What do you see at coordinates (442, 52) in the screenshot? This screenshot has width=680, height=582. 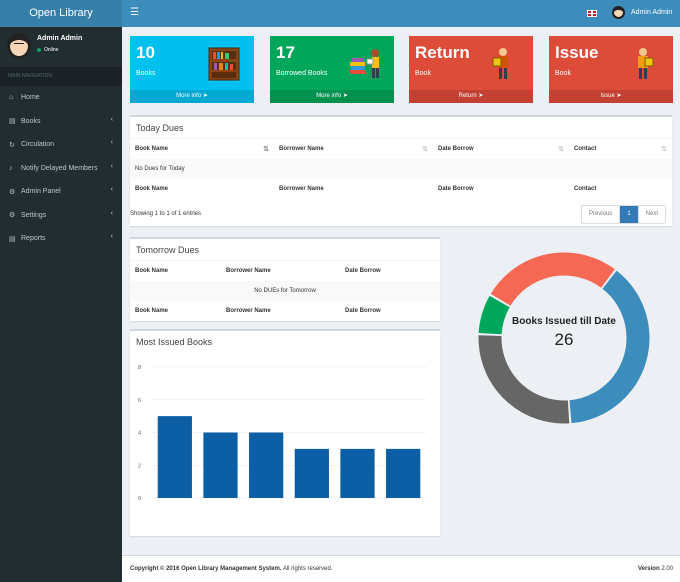 I see `stat-value: Return` at bounding box center [442, 52].